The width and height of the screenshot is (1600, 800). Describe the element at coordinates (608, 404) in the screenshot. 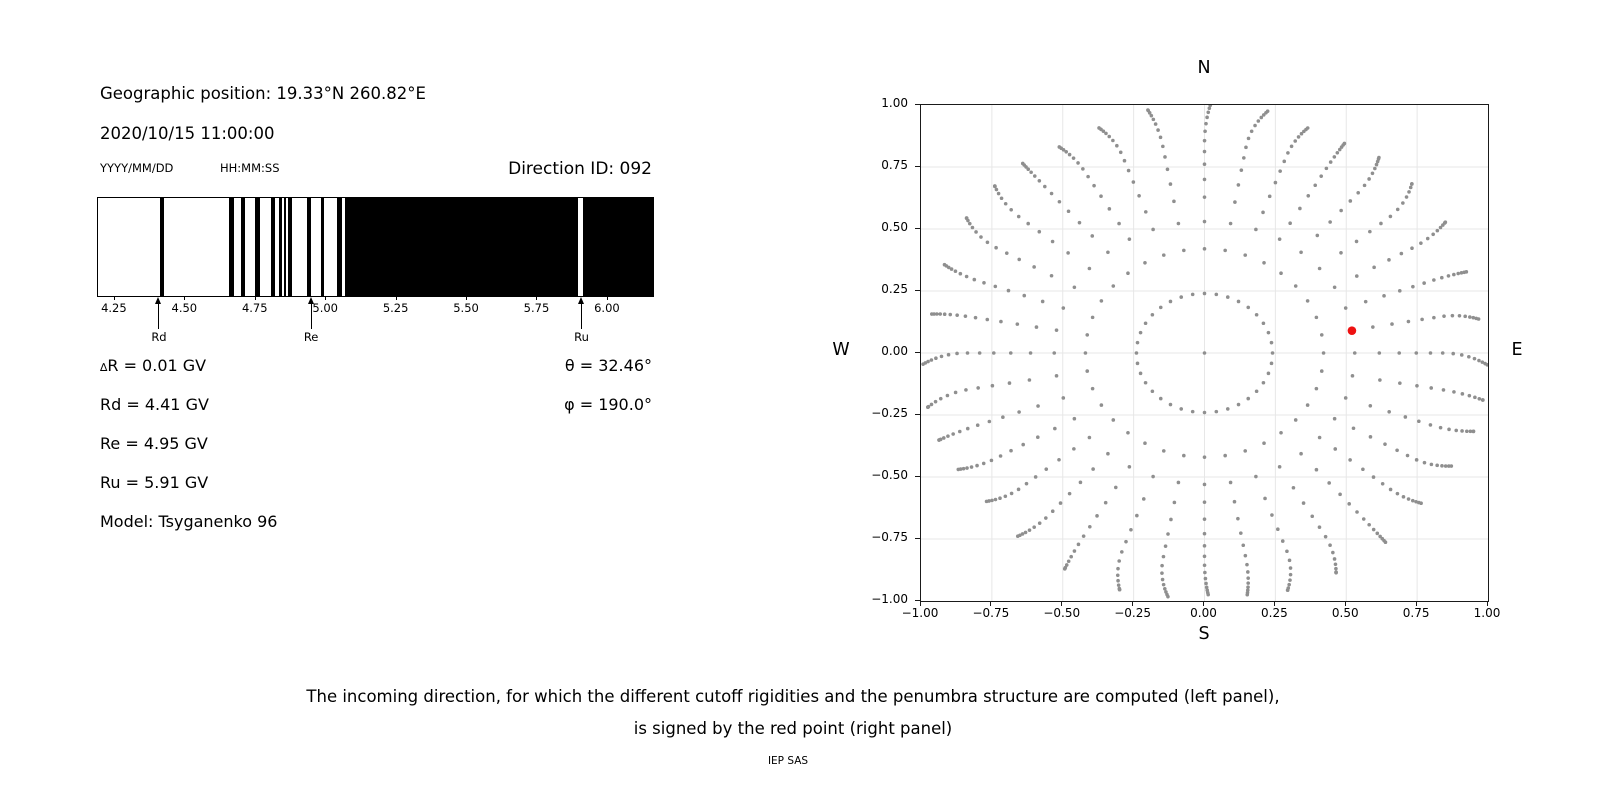

I see `param-phi: φ = 190.0°` at that location.